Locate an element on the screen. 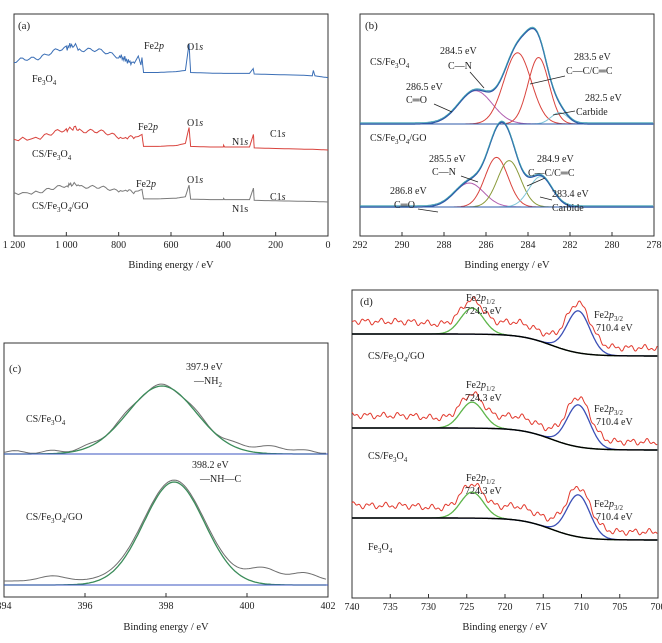  panel-b-ann-4-energy: 282.5 eV is located at coordinates (603, 98).